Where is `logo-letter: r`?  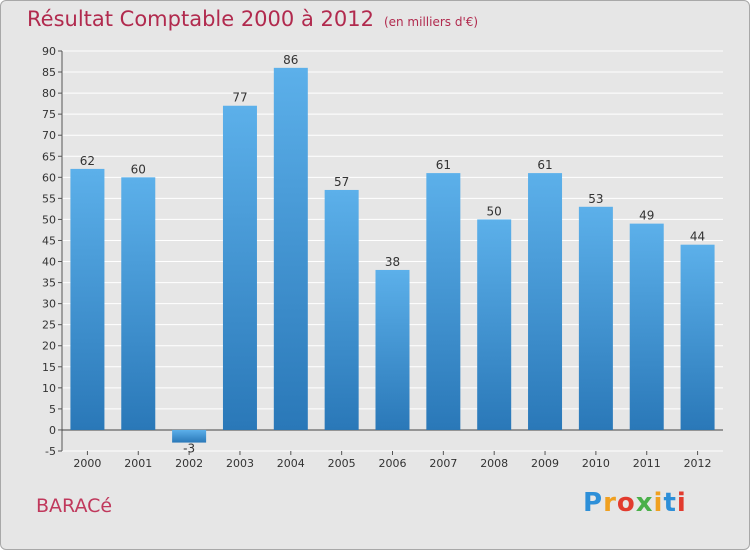 logo-letter: r is located at coordinates (610, 503).